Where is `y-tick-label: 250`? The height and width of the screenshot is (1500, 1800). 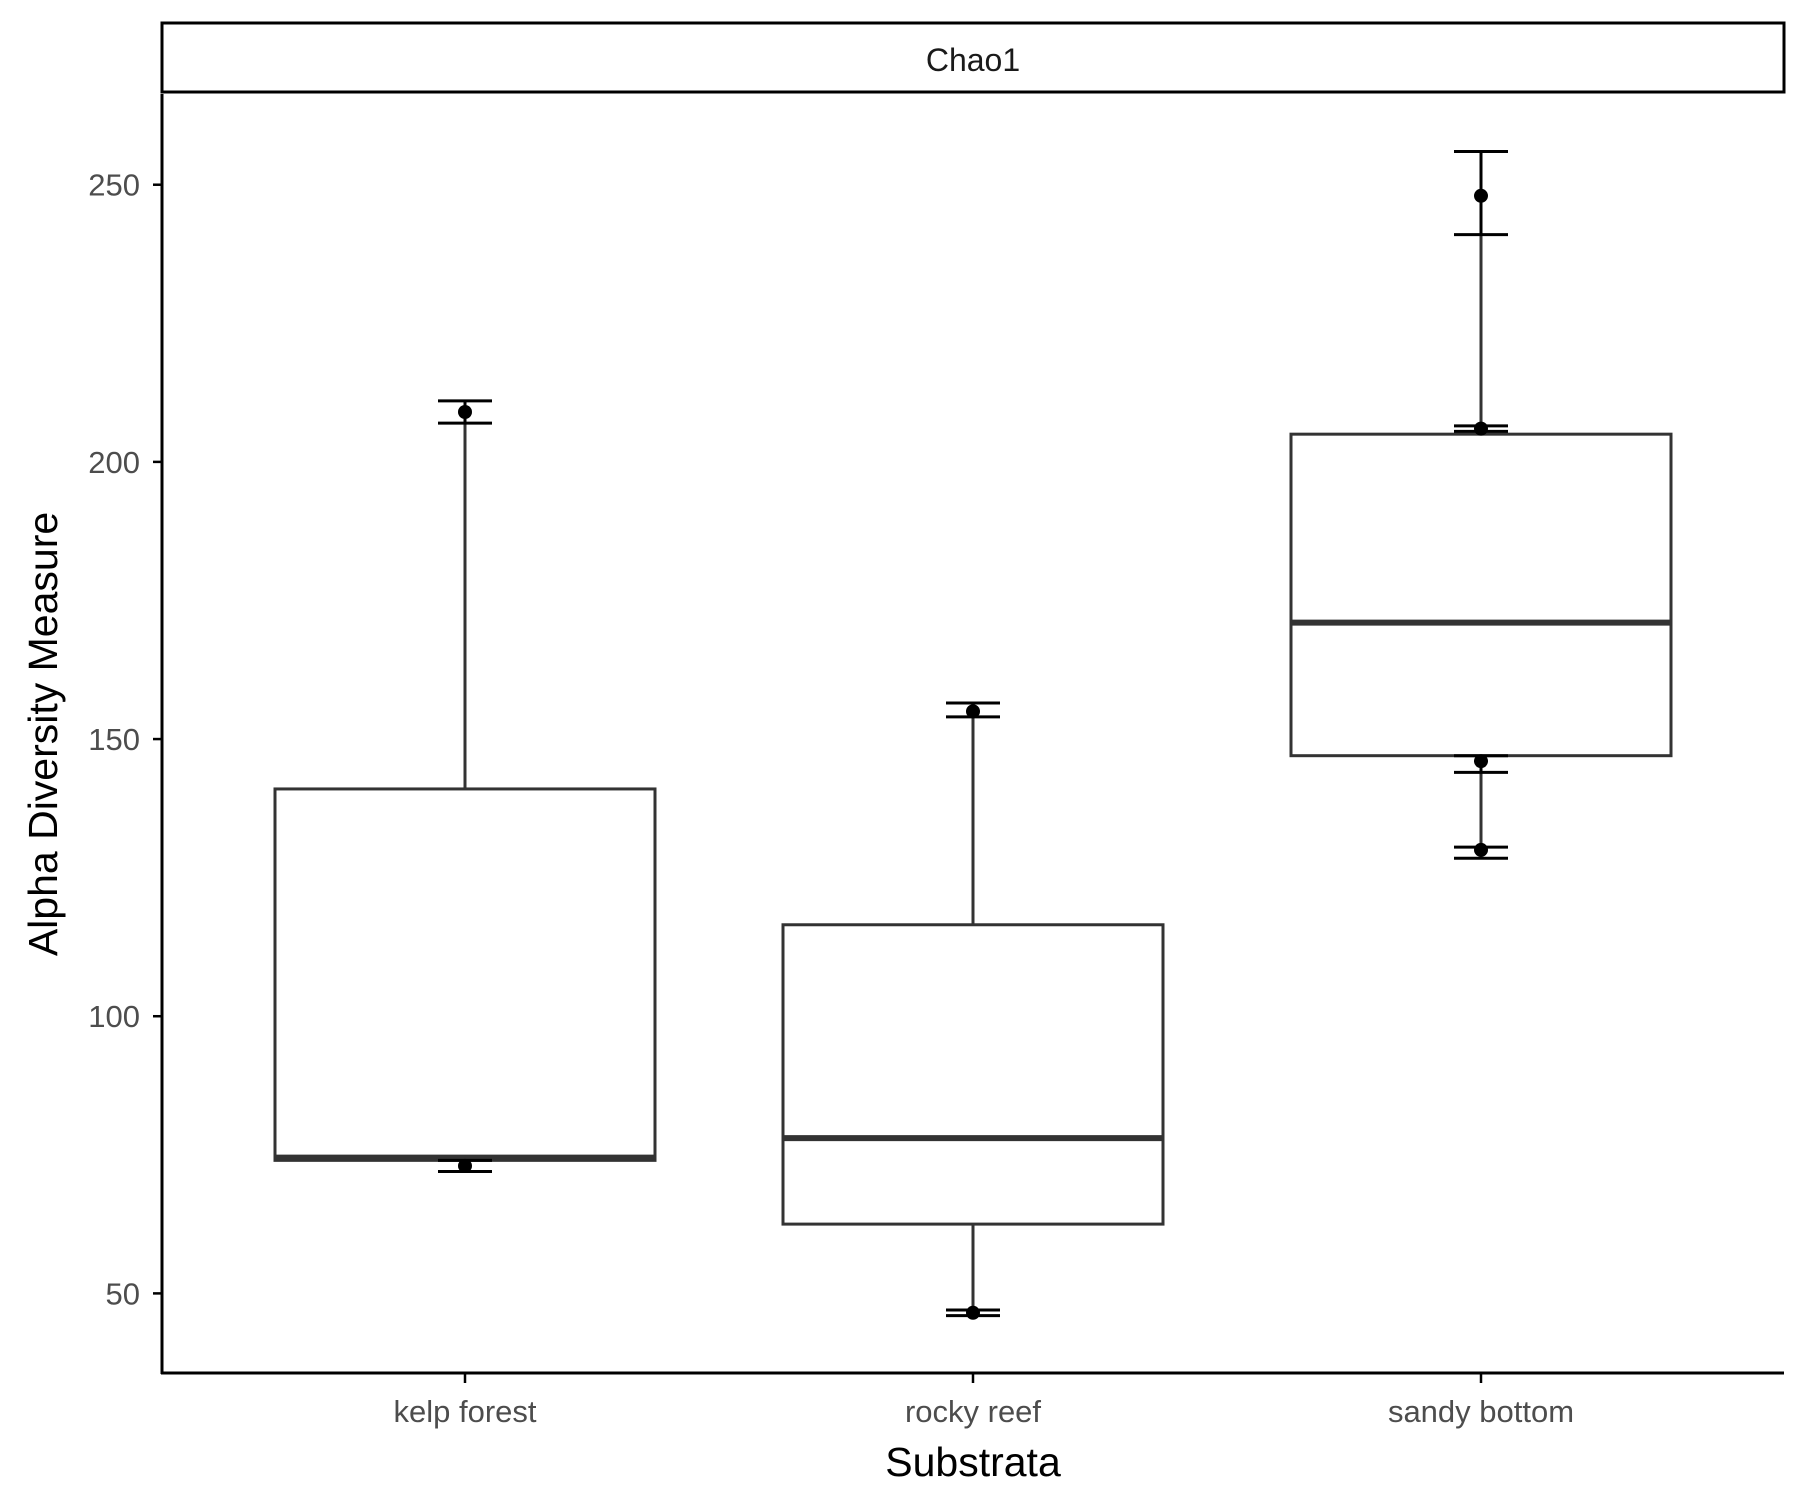
y-tick-label: 250 is located at coordinates (114, 185).